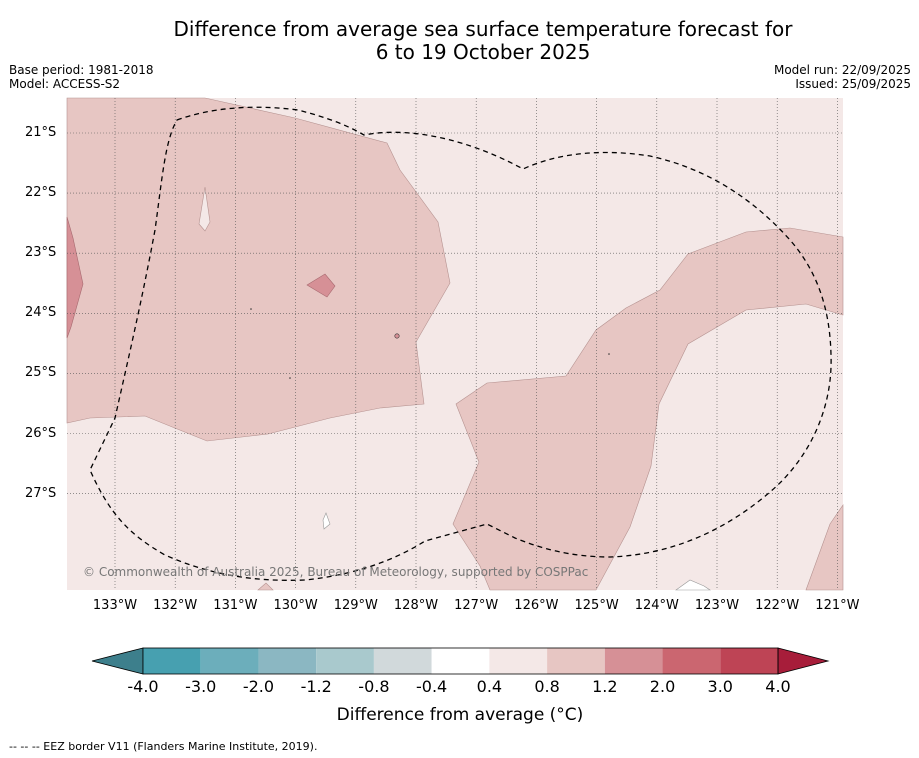 The image size is (919, 758). I want to click on colorbar-tick-label: 2.0, so click(662, 686).